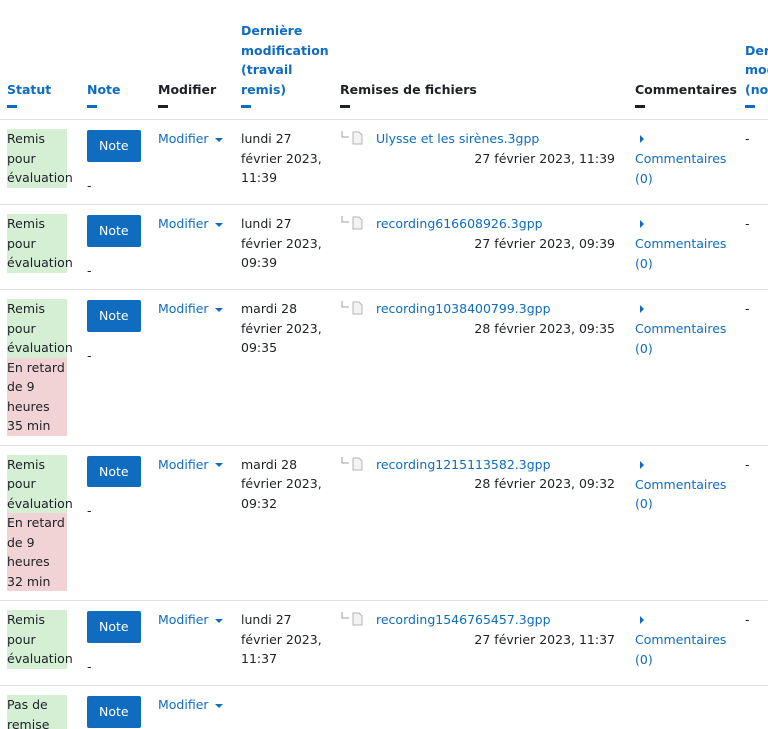 Image resolution: width=768 pixels, height=729 pixels. What do you see at coordinates (104, 89) in the screenshot?
I see `header-label: Note` at bounding box center [104, 89].